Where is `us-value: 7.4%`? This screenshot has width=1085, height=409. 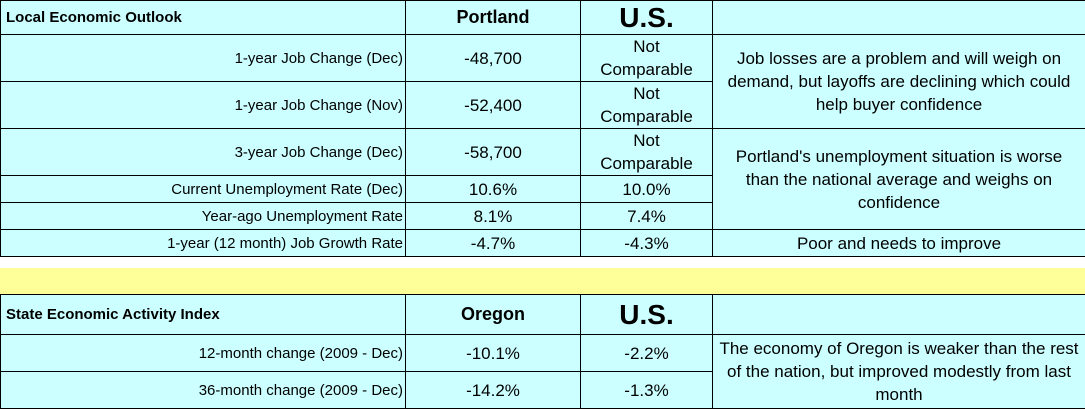
us-value: 7.4% is located at coordinates (647, 216).